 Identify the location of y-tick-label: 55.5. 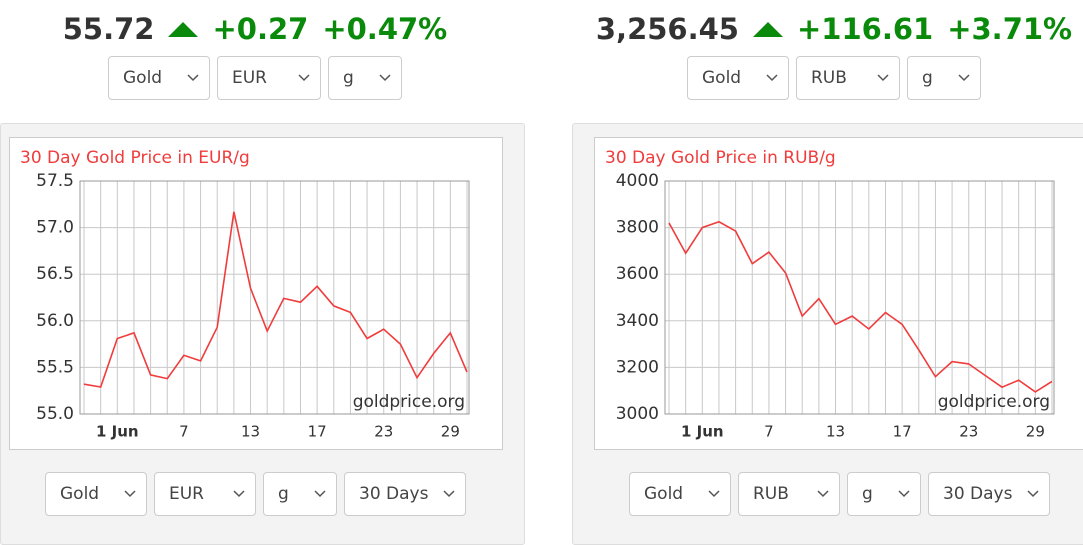
(55, 367).